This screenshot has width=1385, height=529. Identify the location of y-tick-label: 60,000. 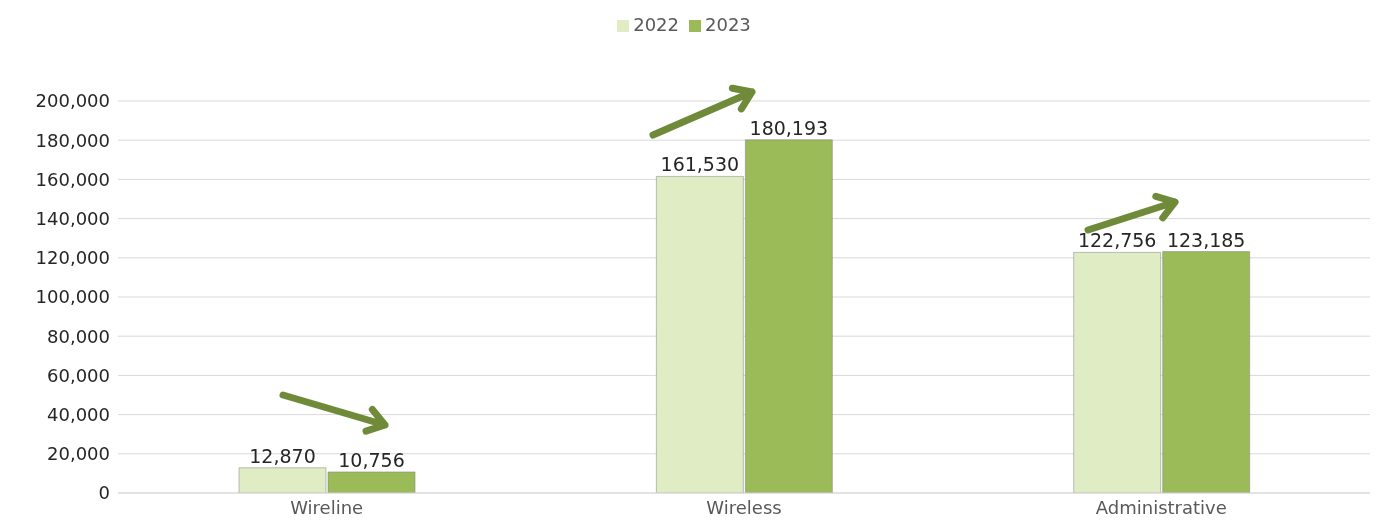
(78, 375).